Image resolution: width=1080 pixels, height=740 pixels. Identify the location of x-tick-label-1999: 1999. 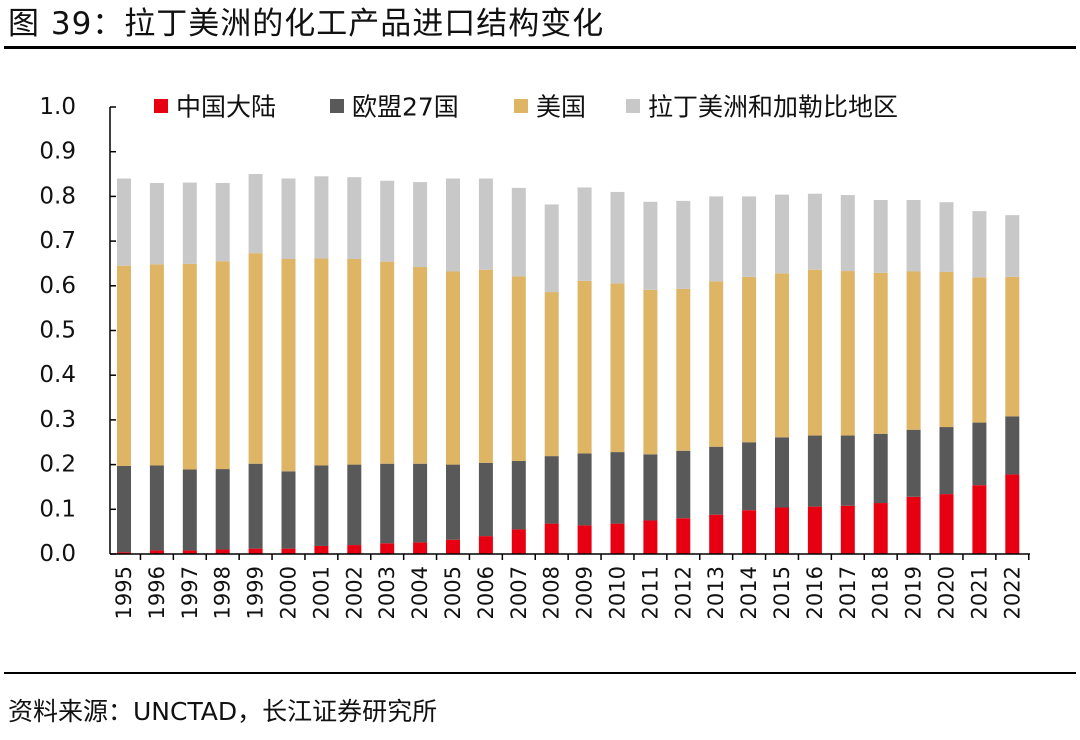
(256, 592).